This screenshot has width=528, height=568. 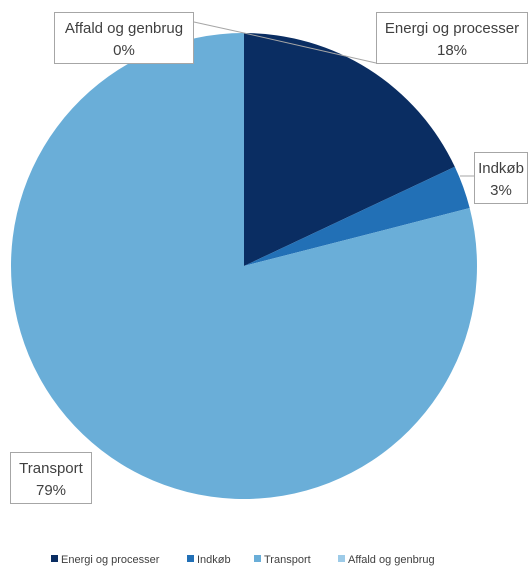 I want to click on legend-label: Transport, so click(x=287, y=560).